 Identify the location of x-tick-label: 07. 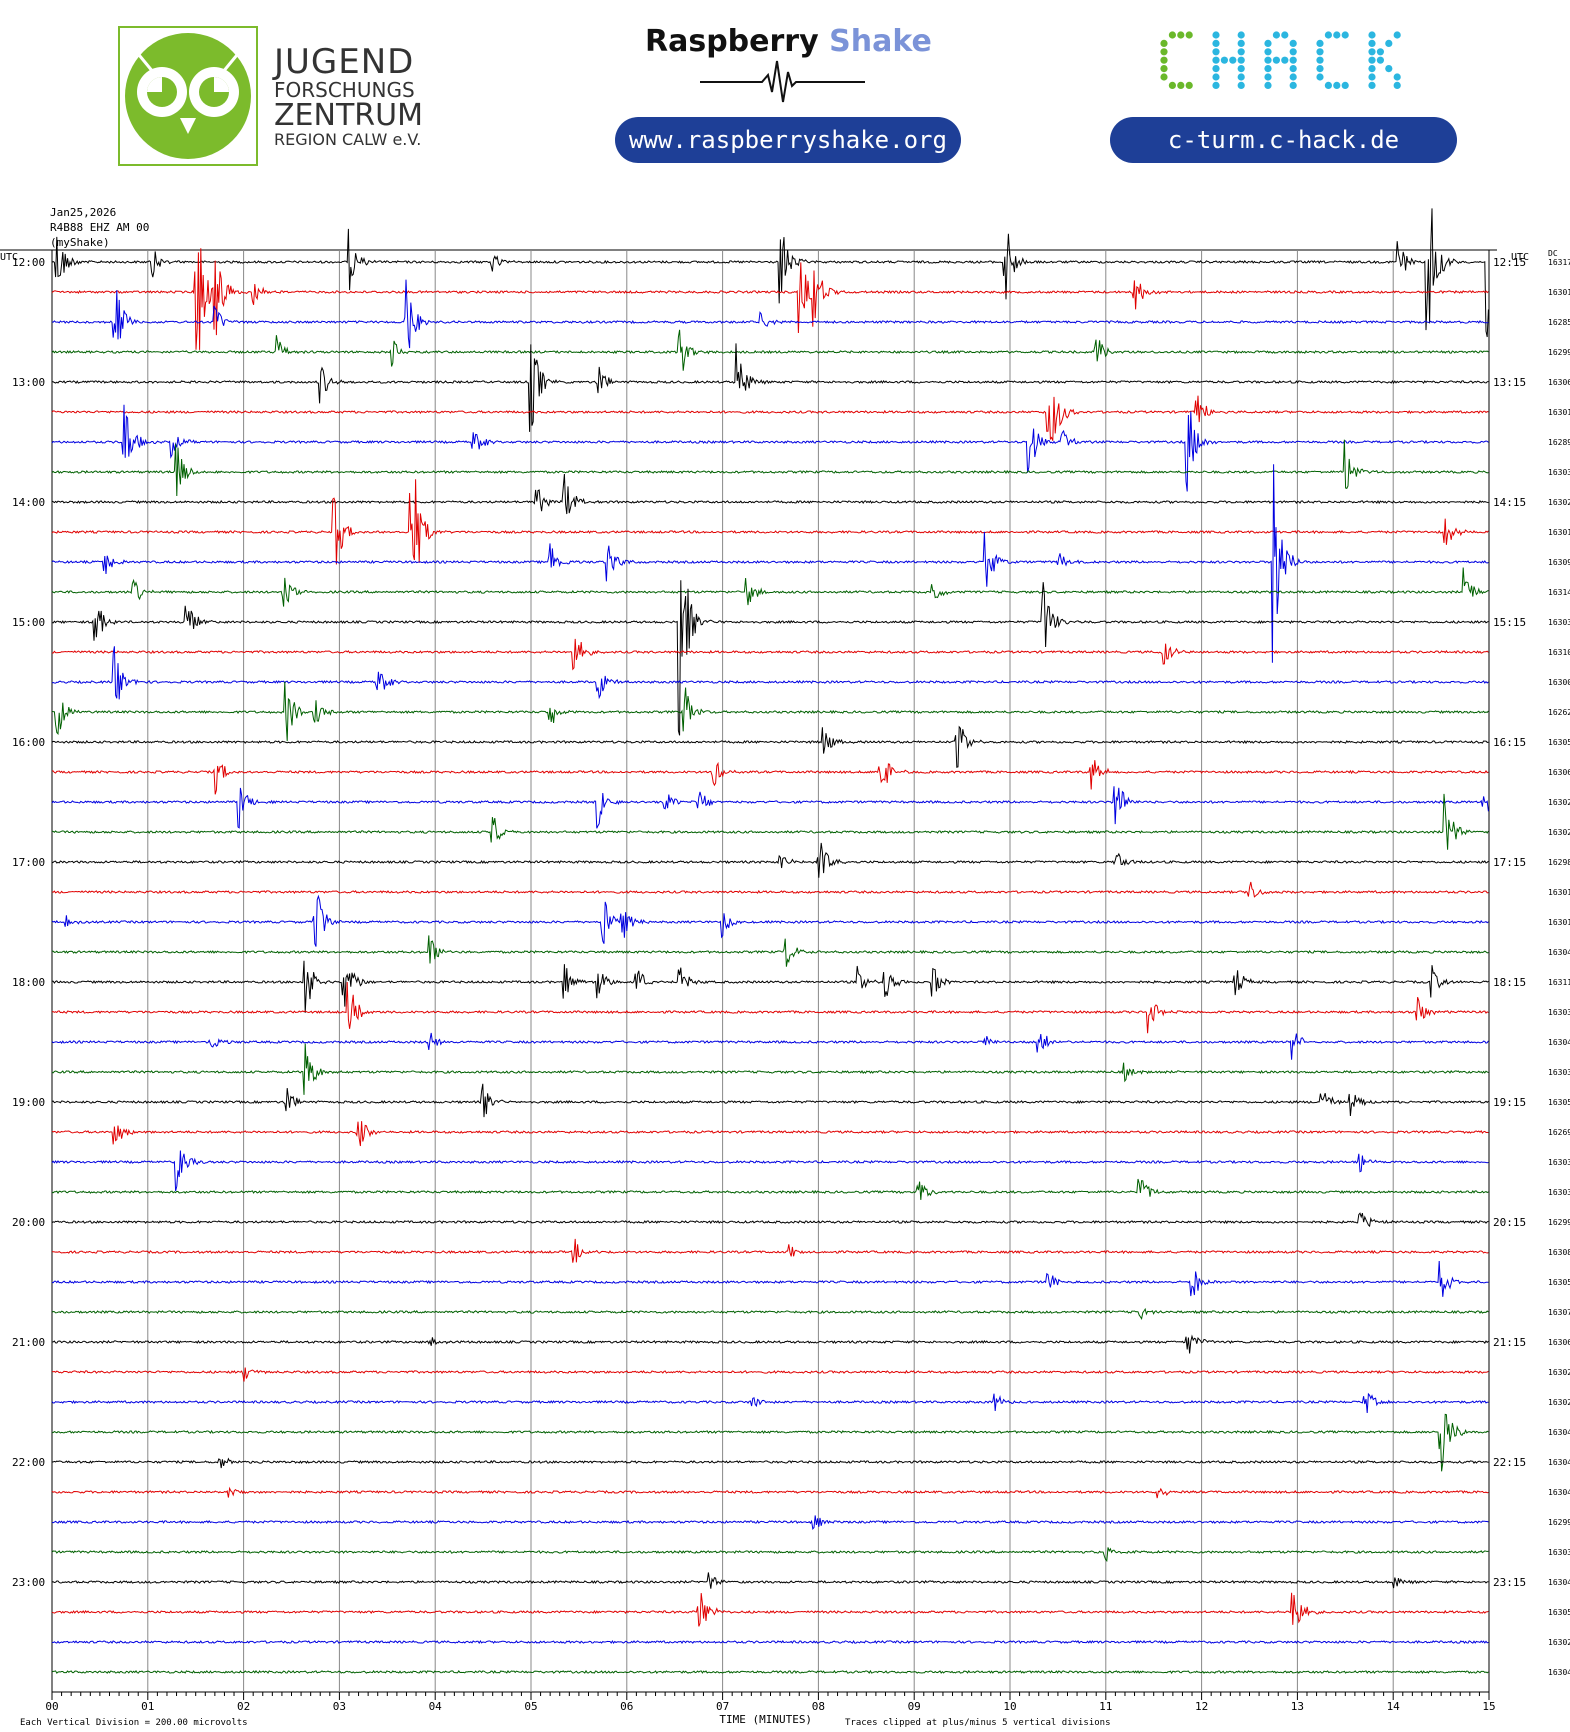
(722, 1706).